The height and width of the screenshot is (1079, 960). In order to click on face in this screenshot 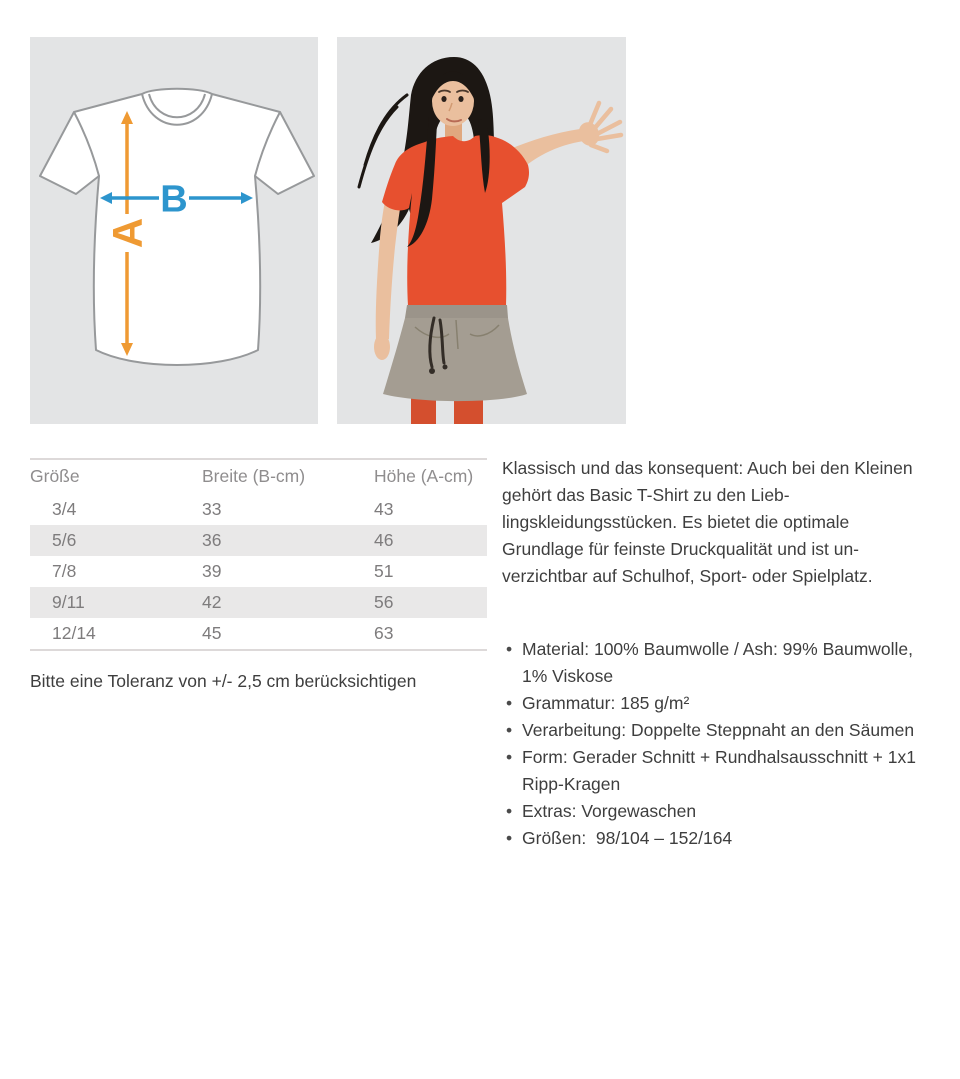, I will do `click(453, 101)`.